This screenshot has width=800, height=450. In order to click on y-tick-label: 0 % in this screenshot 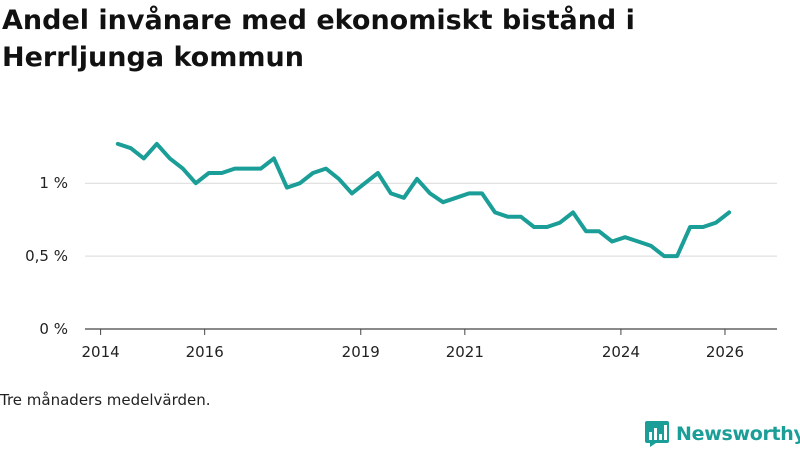, I will do `click(53, 329)`.